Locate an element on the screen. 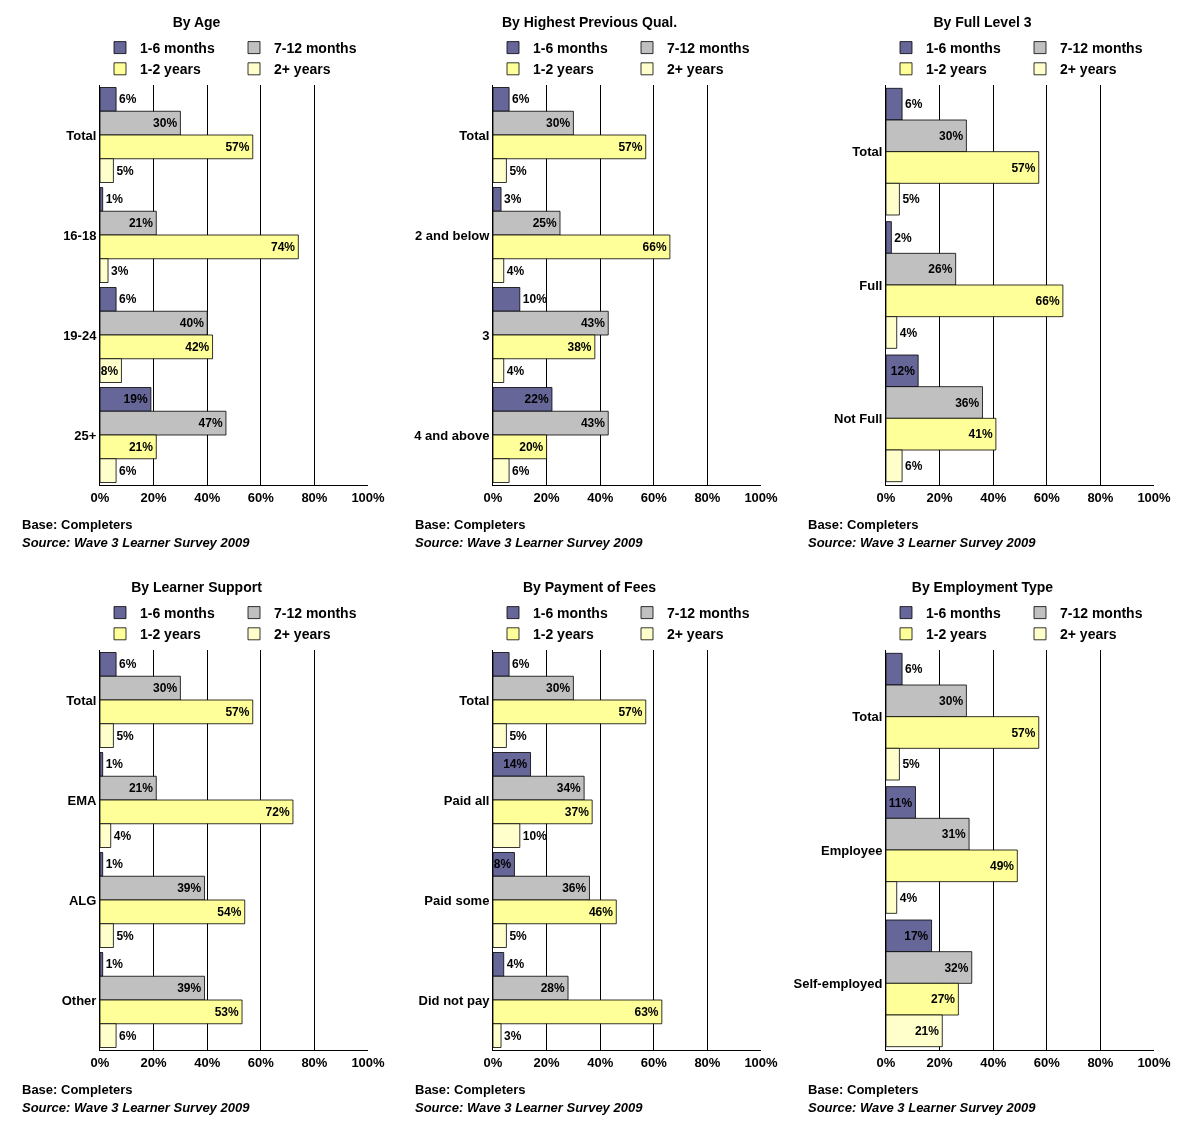 The height and width of the screenshot is (1131, 1179). data-label: 49% is located at coordinates (1002, 865).